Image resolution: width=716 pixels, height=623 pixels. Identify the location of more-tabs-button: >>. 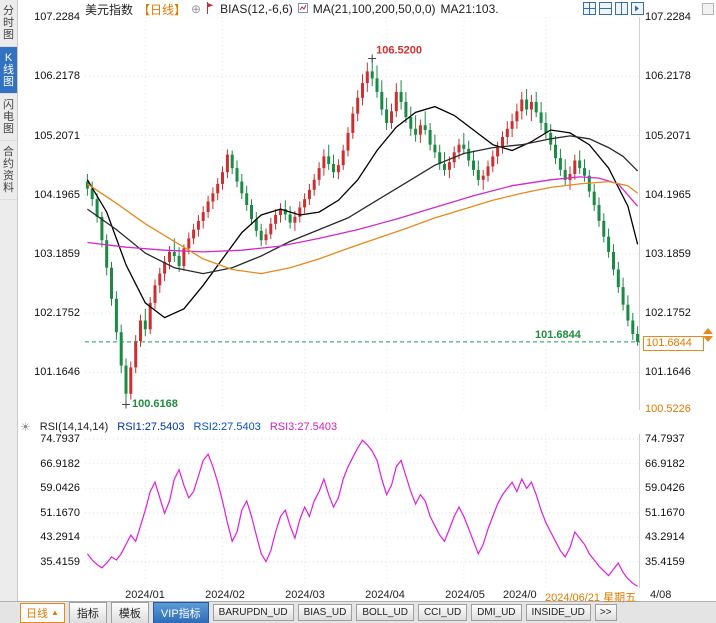
(605, 612).